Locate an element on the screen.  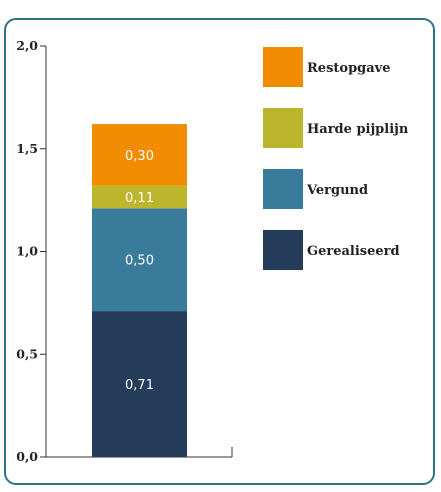
bar-value-label: 0,50 is located at coordinates (139, 261).